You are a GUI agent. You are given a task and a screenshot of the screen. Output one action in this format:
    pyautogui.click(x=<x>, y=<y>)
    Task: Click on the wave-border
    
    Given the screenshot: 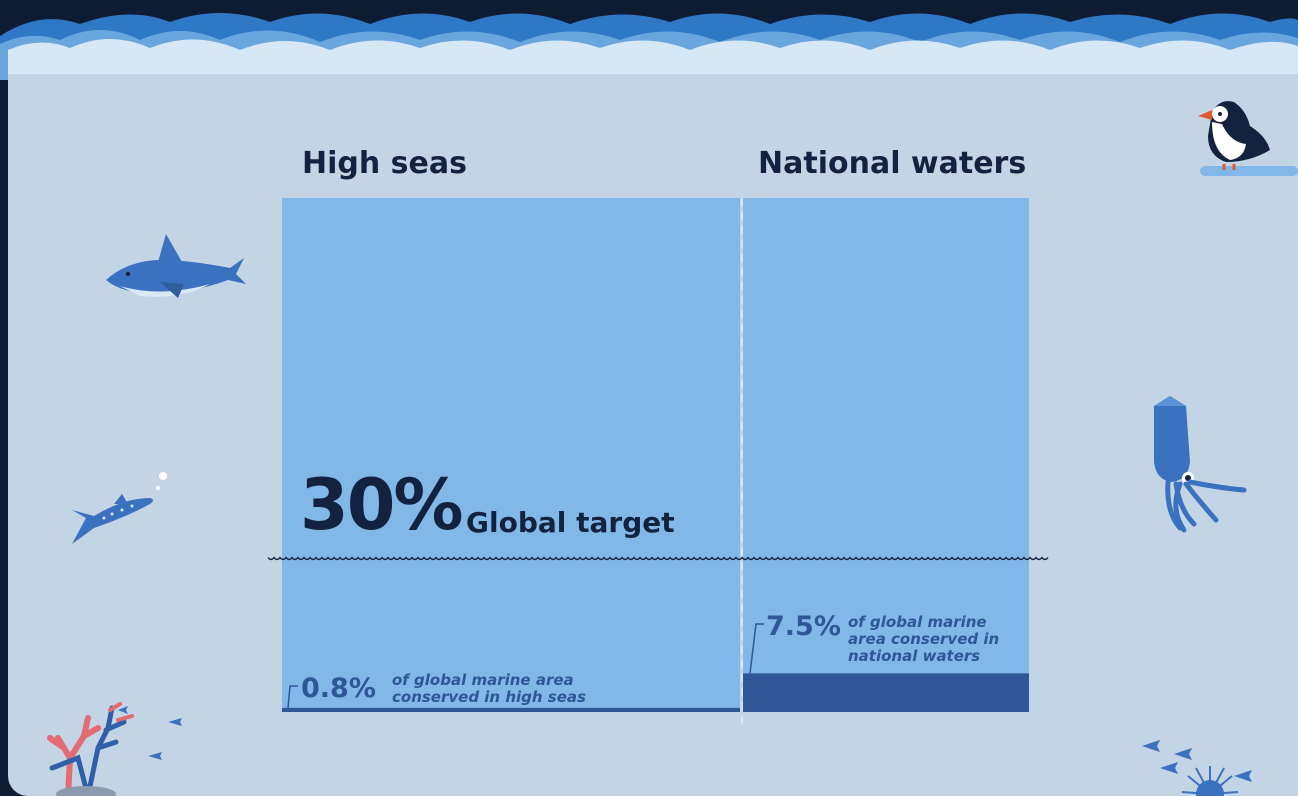 What is the action you would take?
    pyautogui.click(x=649, y=46)
    